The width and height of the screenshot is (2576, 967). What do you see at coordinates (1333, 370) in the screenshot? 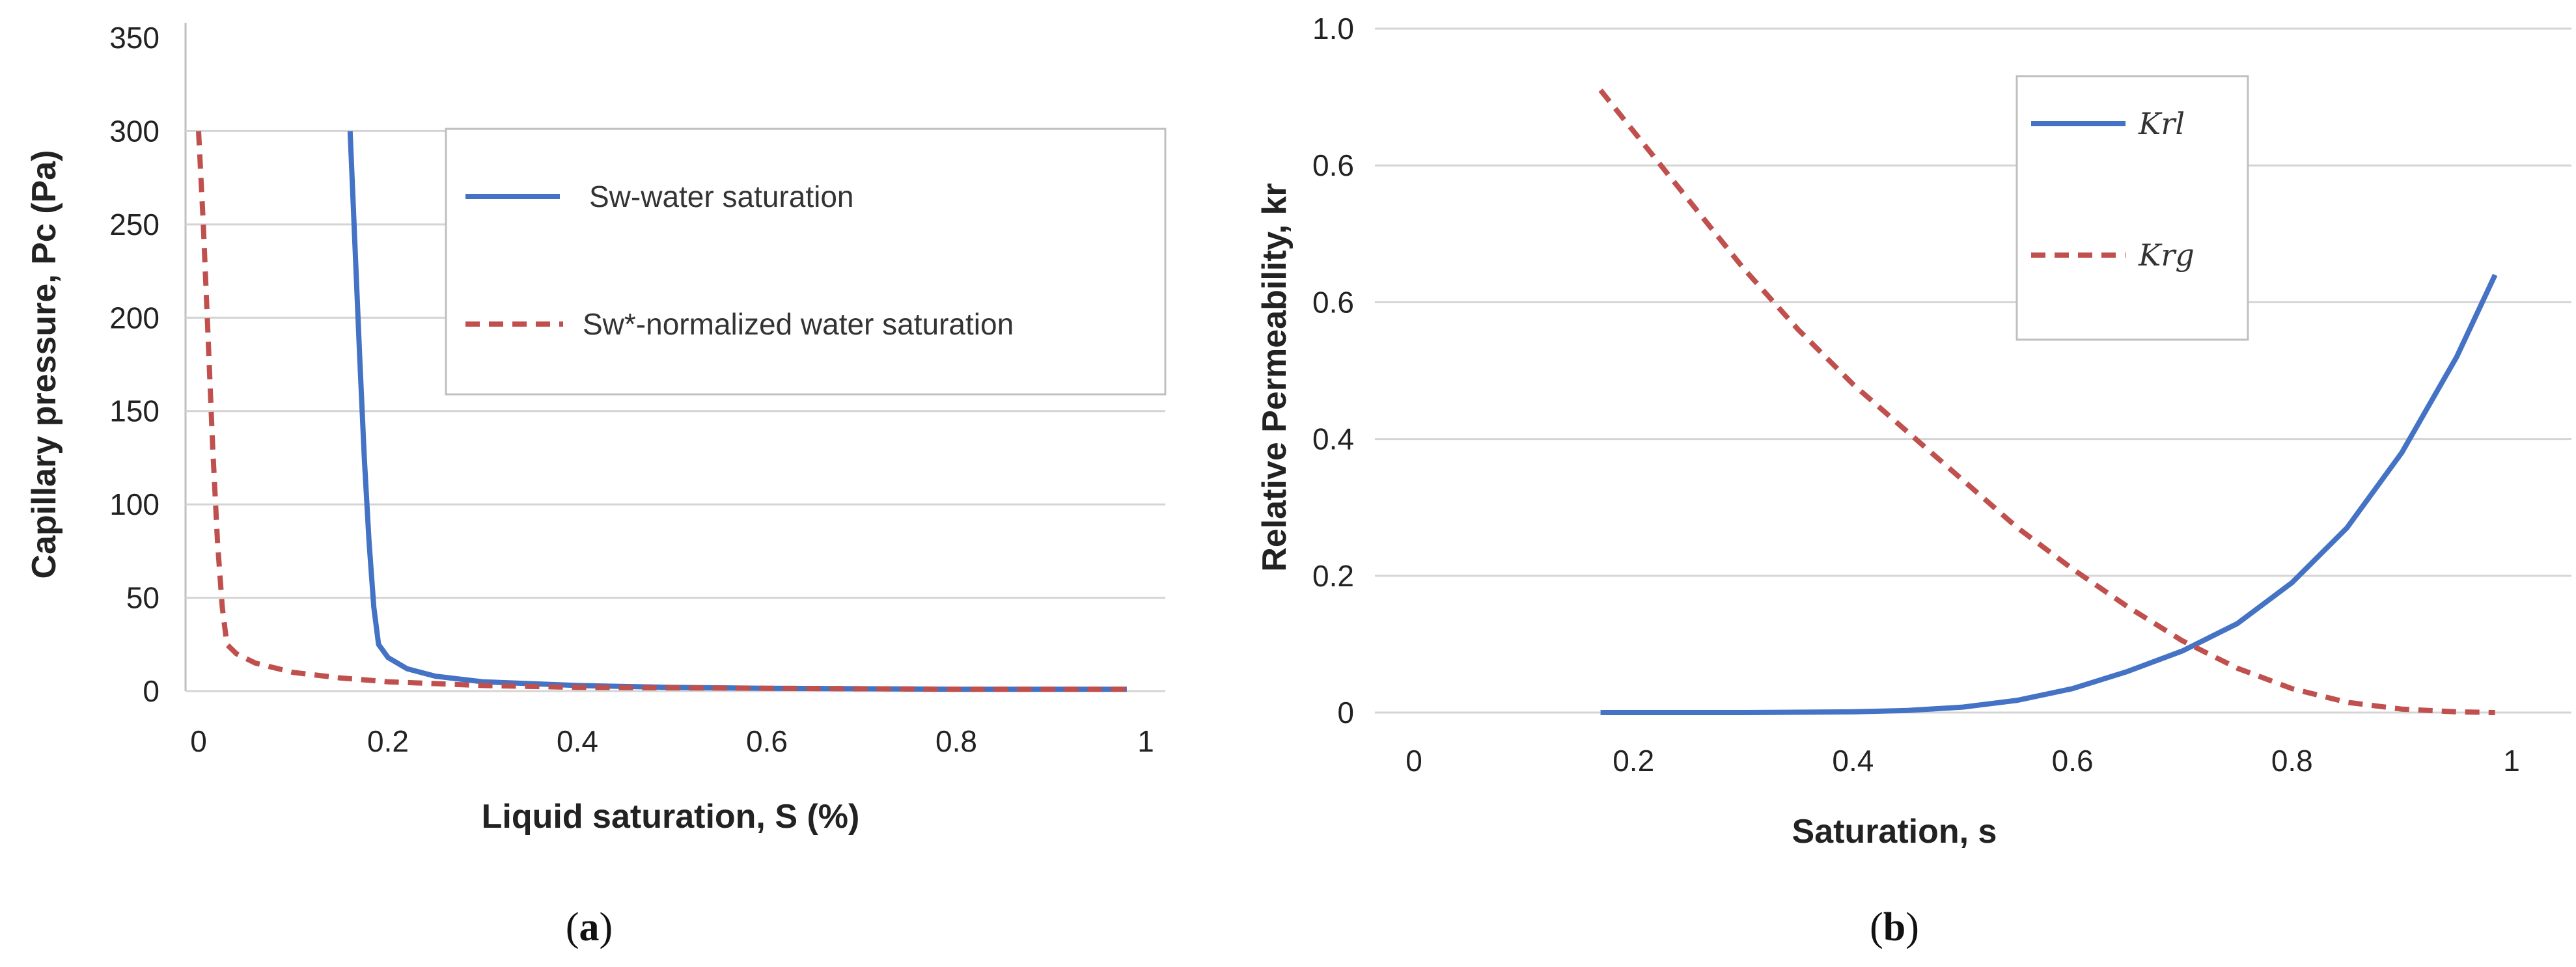
I see `panel-b-y-tick-labels: 0 0.2 0.4 0.6 0.6 1.0` at bounding box center [1333, 370].